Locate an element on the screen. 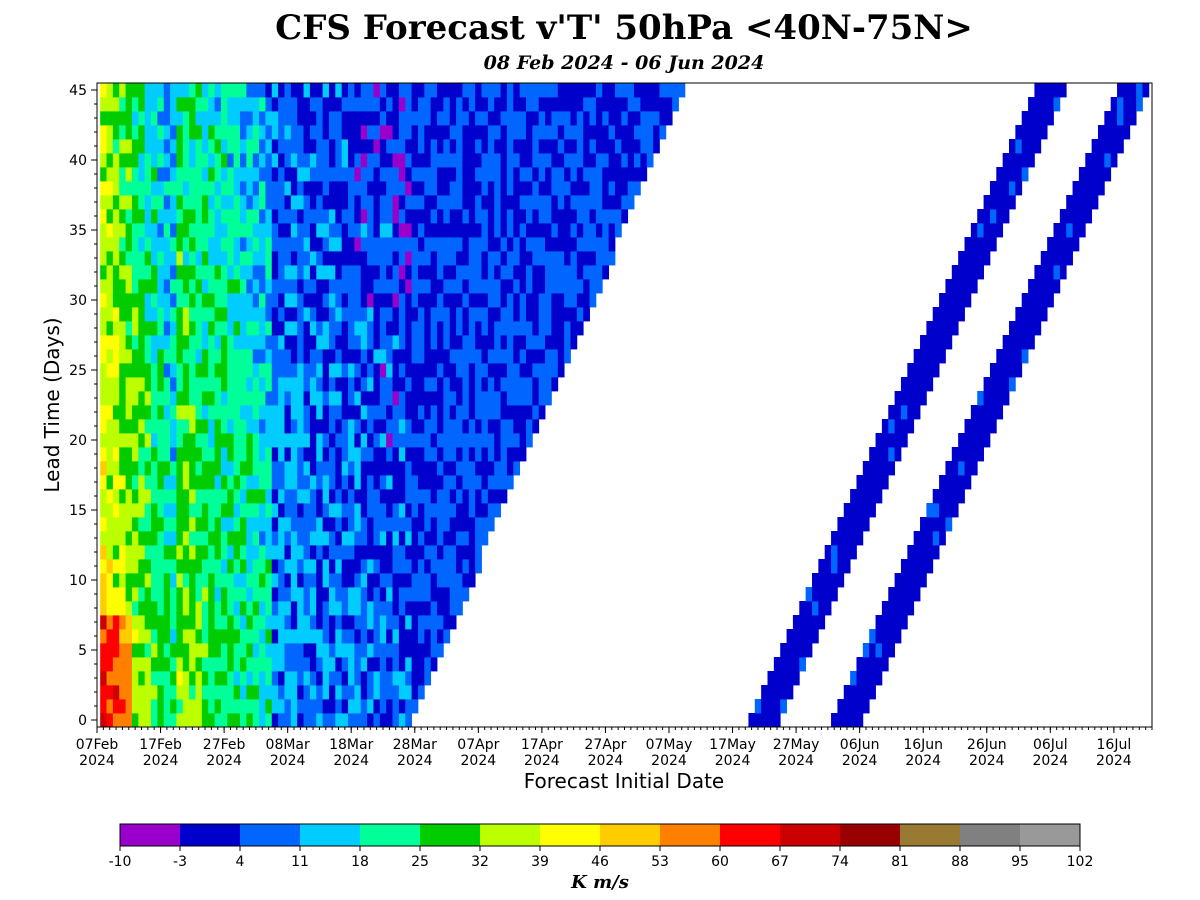 The height and width of the screenshot is (900, 1200). colorbar-swatch is located at coordinates (570, 835).